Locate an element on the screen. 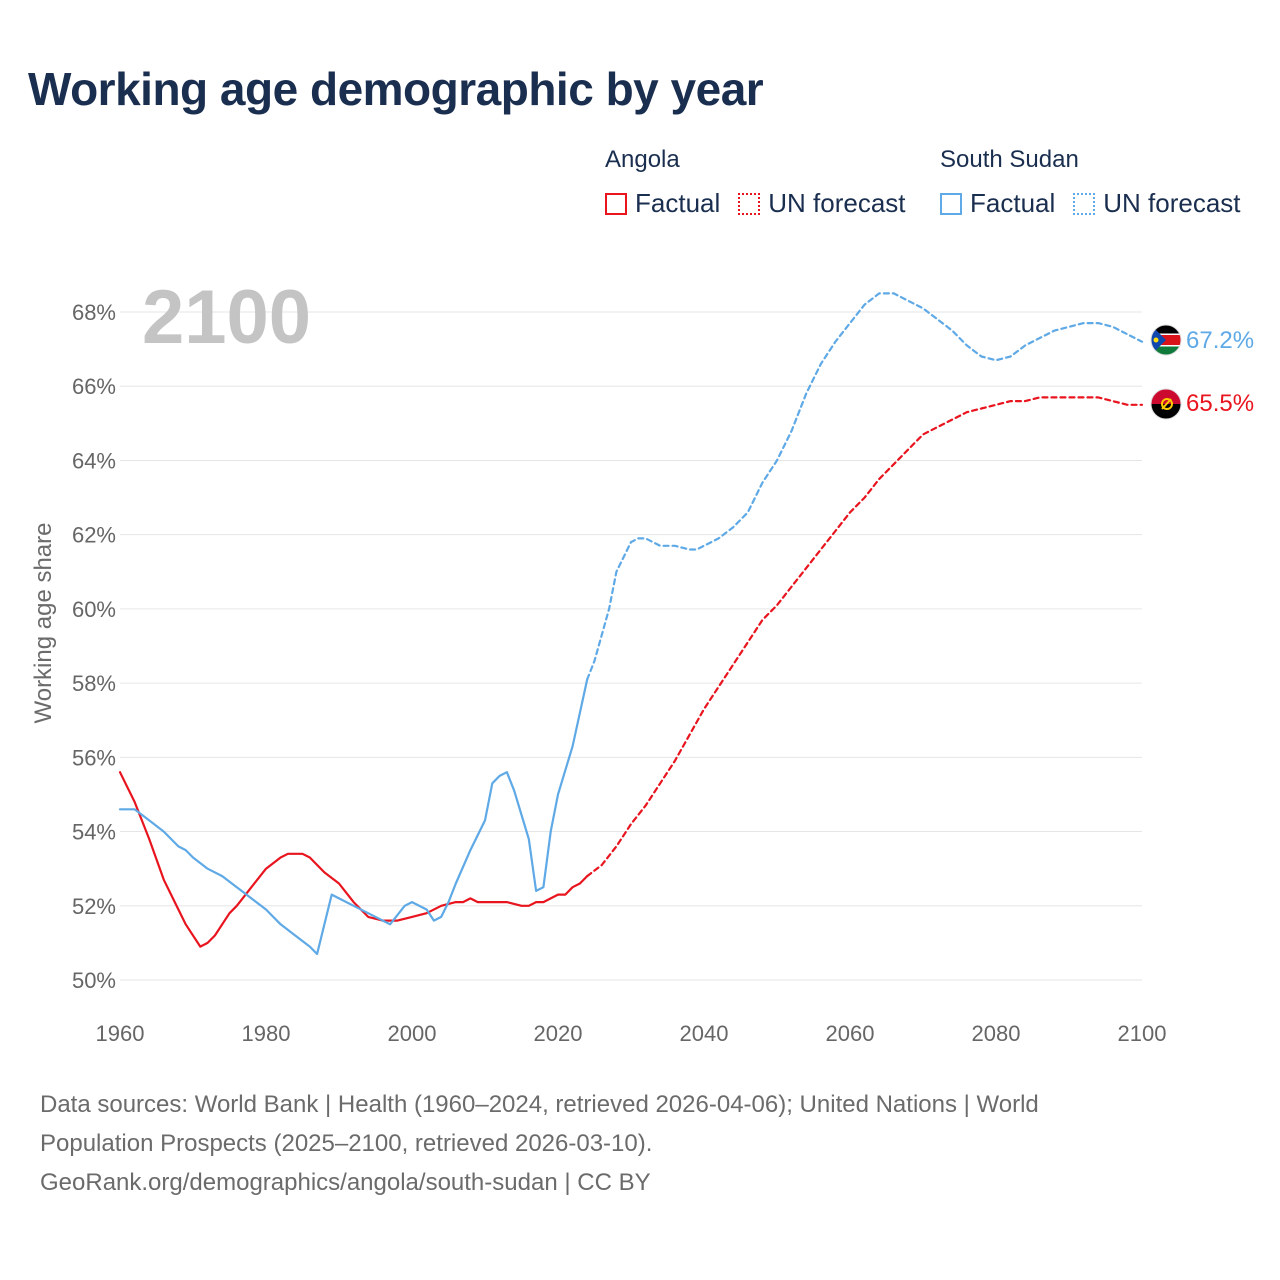 The width and height of the screenshot is (1280, 1280). x-tick-label: 1960 is located at coordinates (120, 1033).